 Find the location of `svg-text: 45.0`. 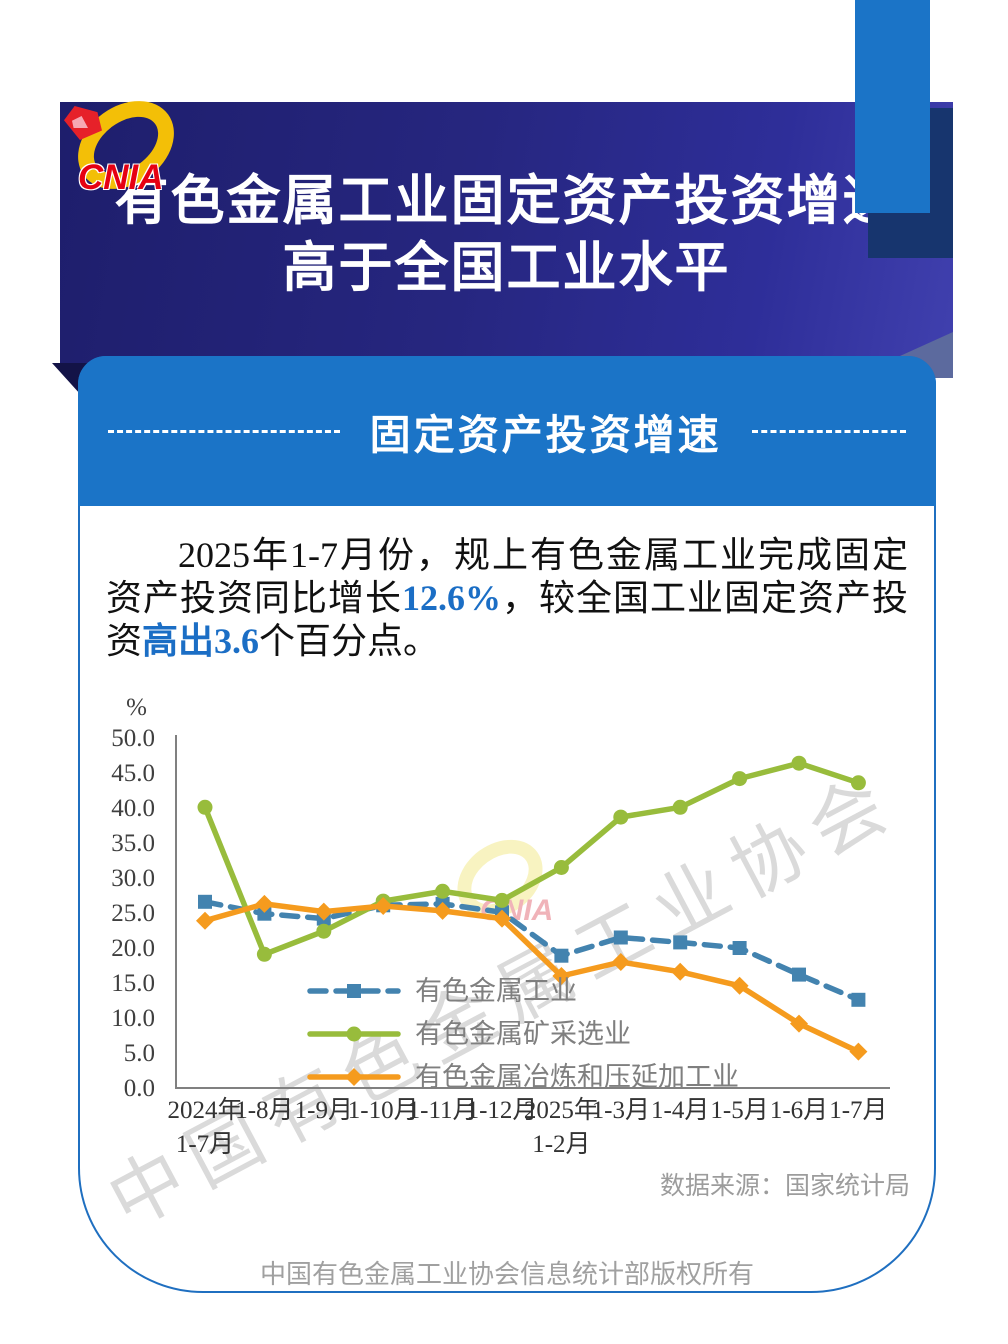

svg-text: 45.0 is located at coordinates (133, 773).